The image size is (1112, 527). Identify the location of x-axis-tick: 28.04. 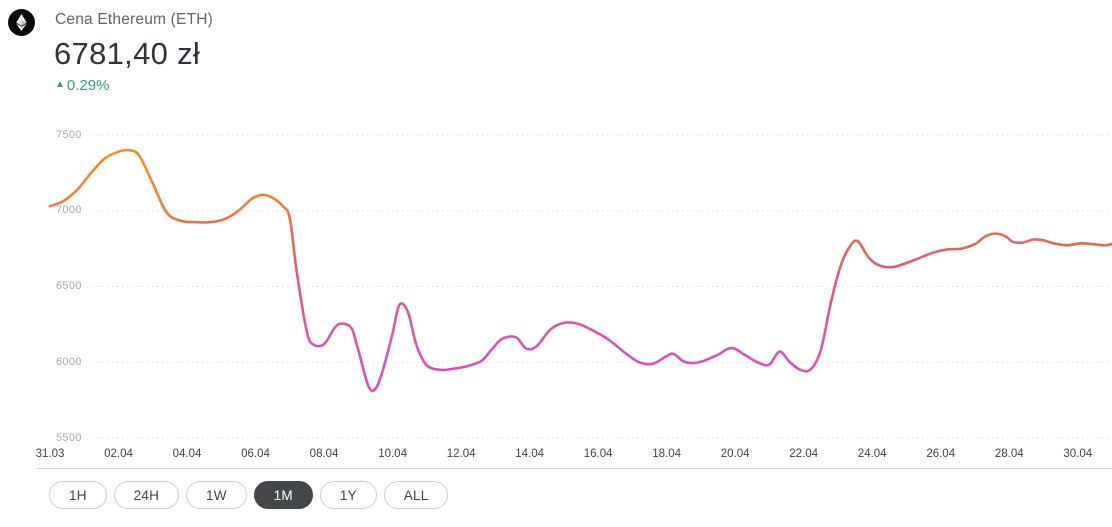
(1009, 454).